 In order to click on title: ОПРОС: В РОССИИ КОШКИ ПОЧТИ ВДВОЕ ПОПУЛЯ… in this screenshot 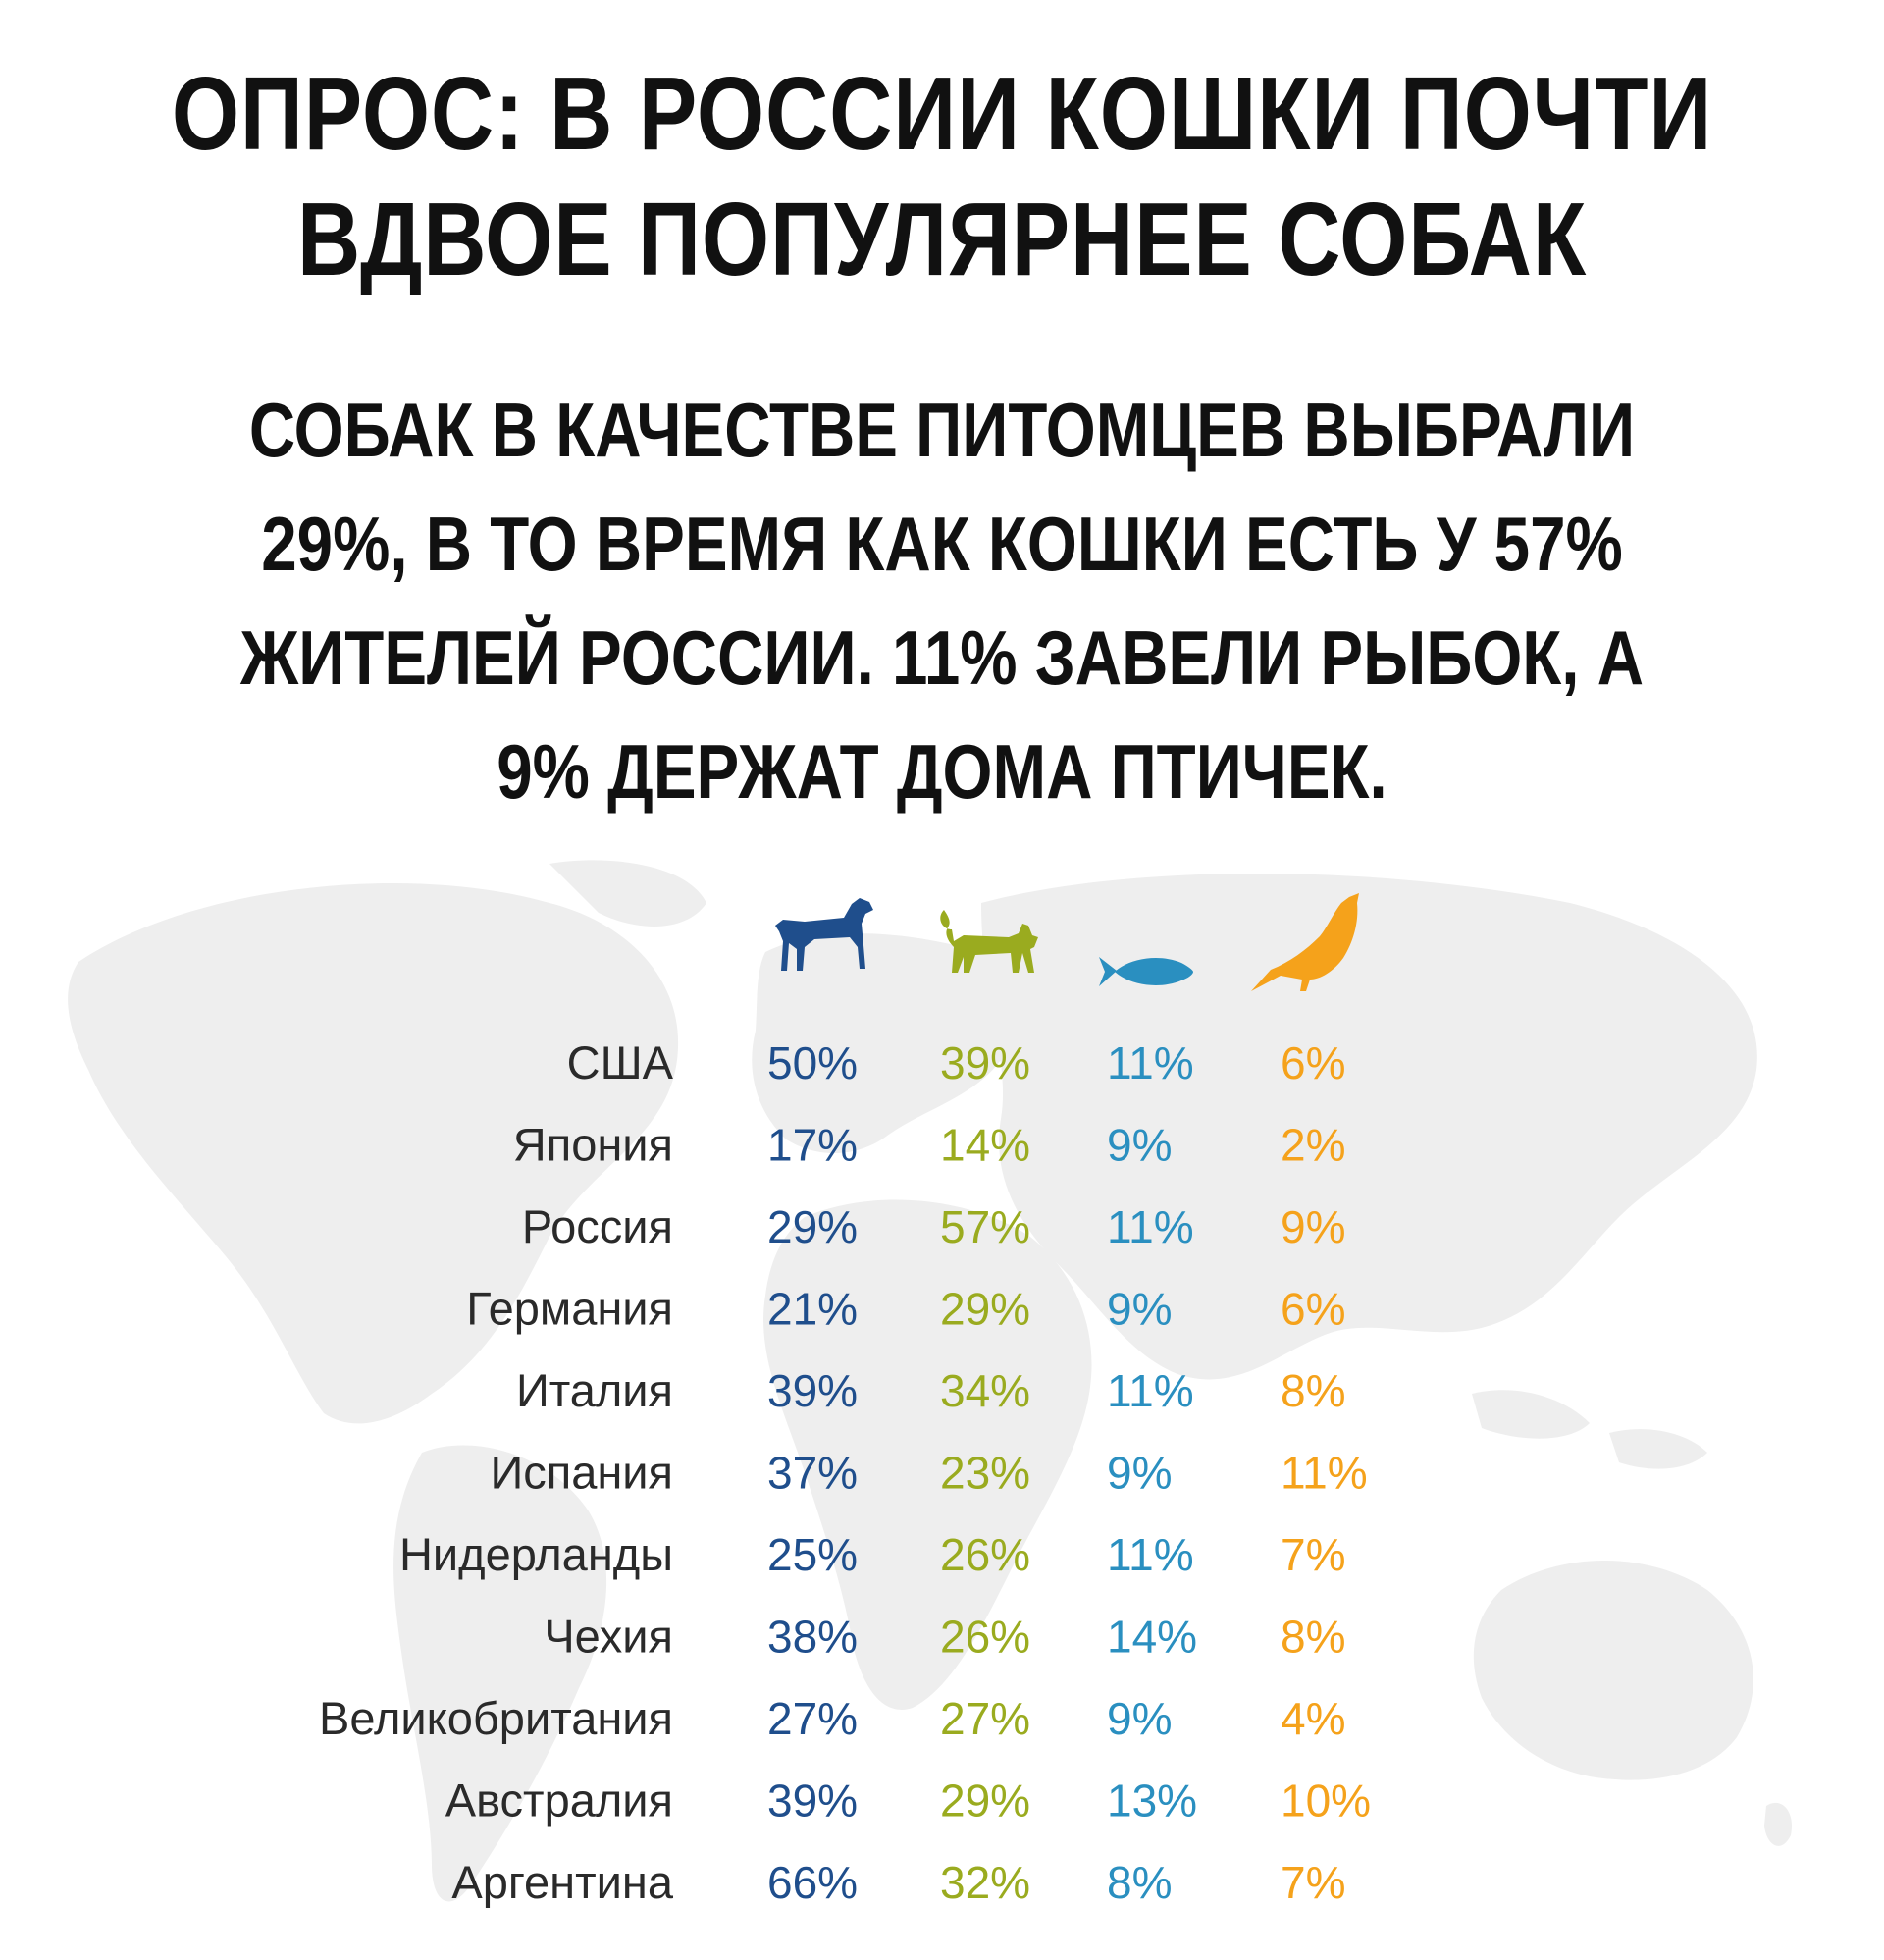, I will do `click(942, 177)`.